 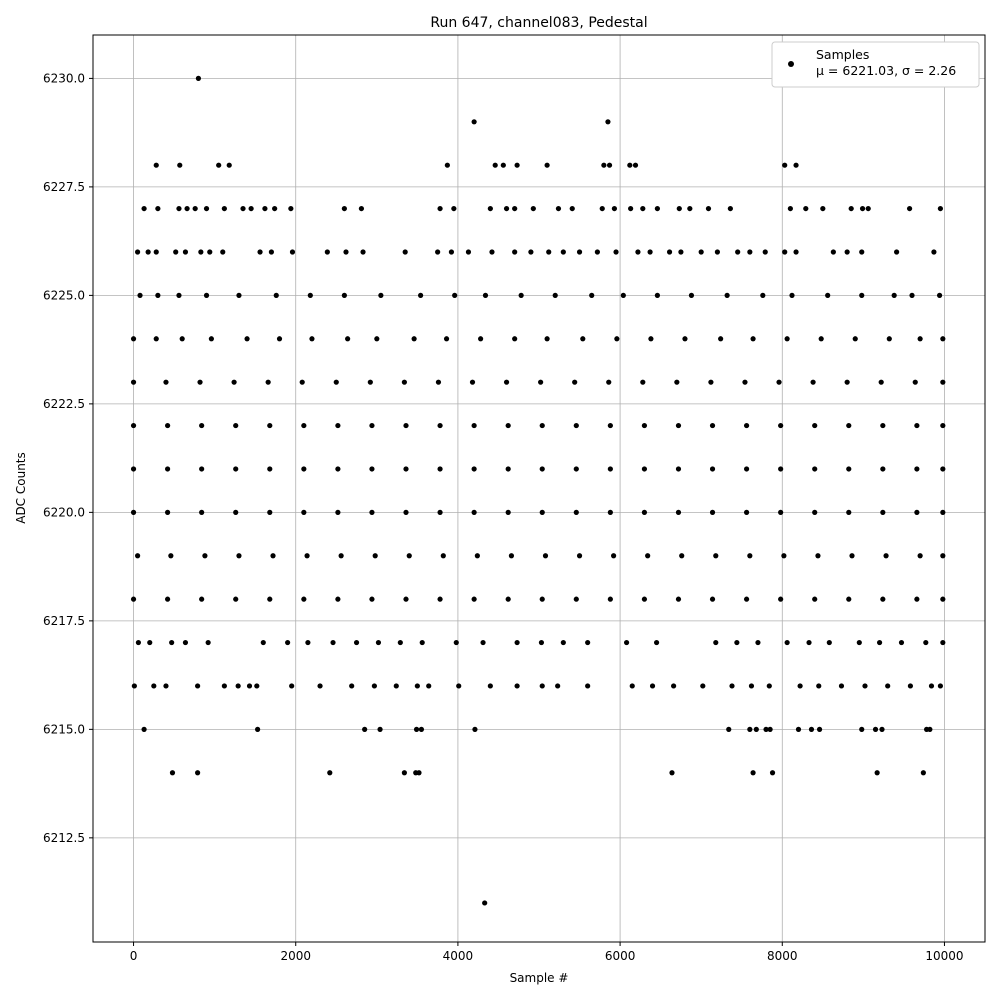 What do you see at coordinates (64, 404) in the screenshot?
I see `y-tick-label: 6222.5` at bounding box center [64, 404].